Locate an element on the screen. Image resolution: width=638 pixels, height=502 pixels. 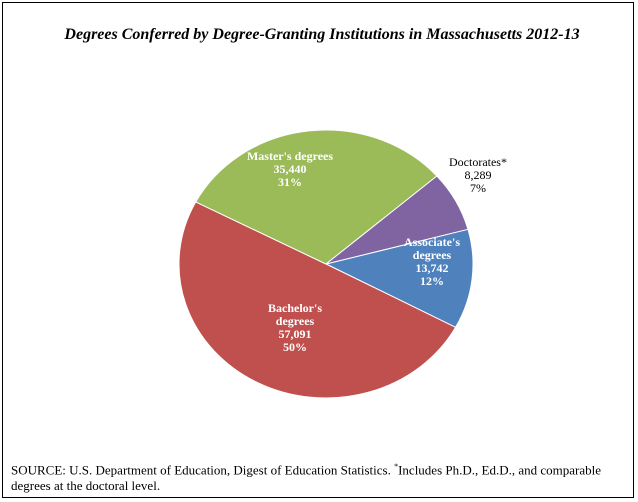
value-label: 57,091 is located at coordinates (295, 334).